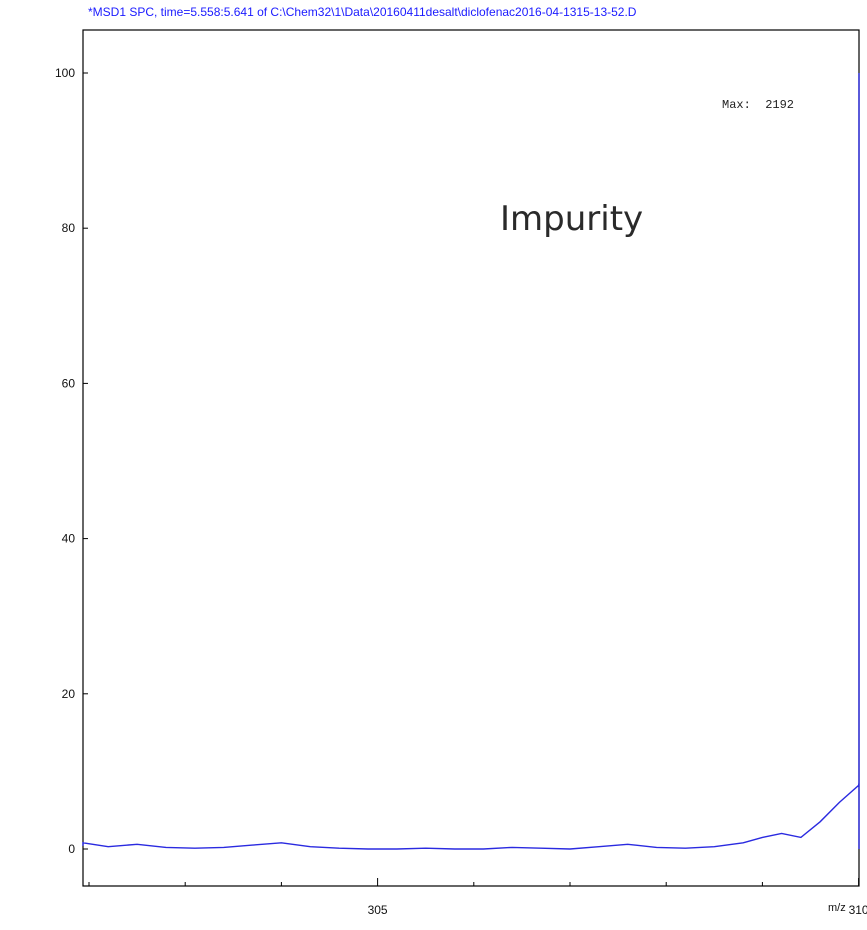  Describe the element at coordinates (837, 908) in the screenshot. I see `x-axis-unit-label: m/z` at that location.